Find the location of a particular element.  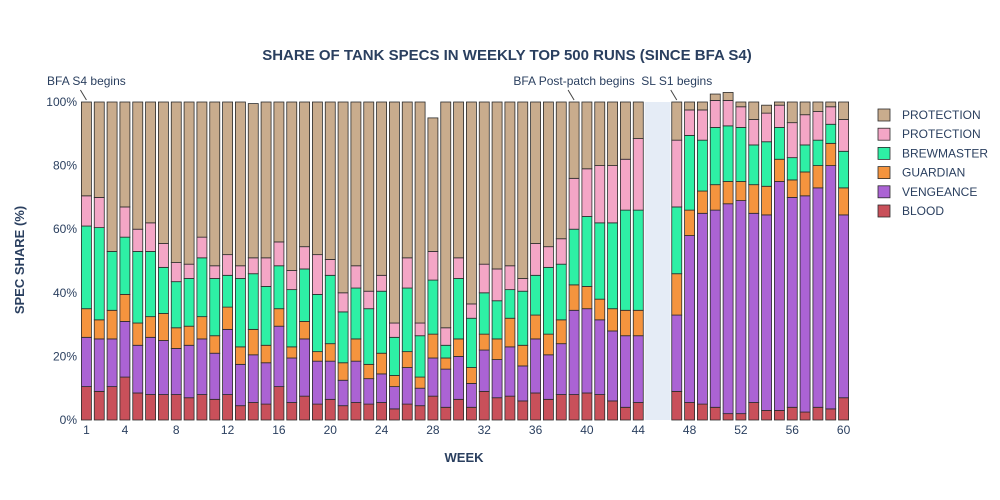

x-tick-label: 24 is located at coordinates (382, 430).